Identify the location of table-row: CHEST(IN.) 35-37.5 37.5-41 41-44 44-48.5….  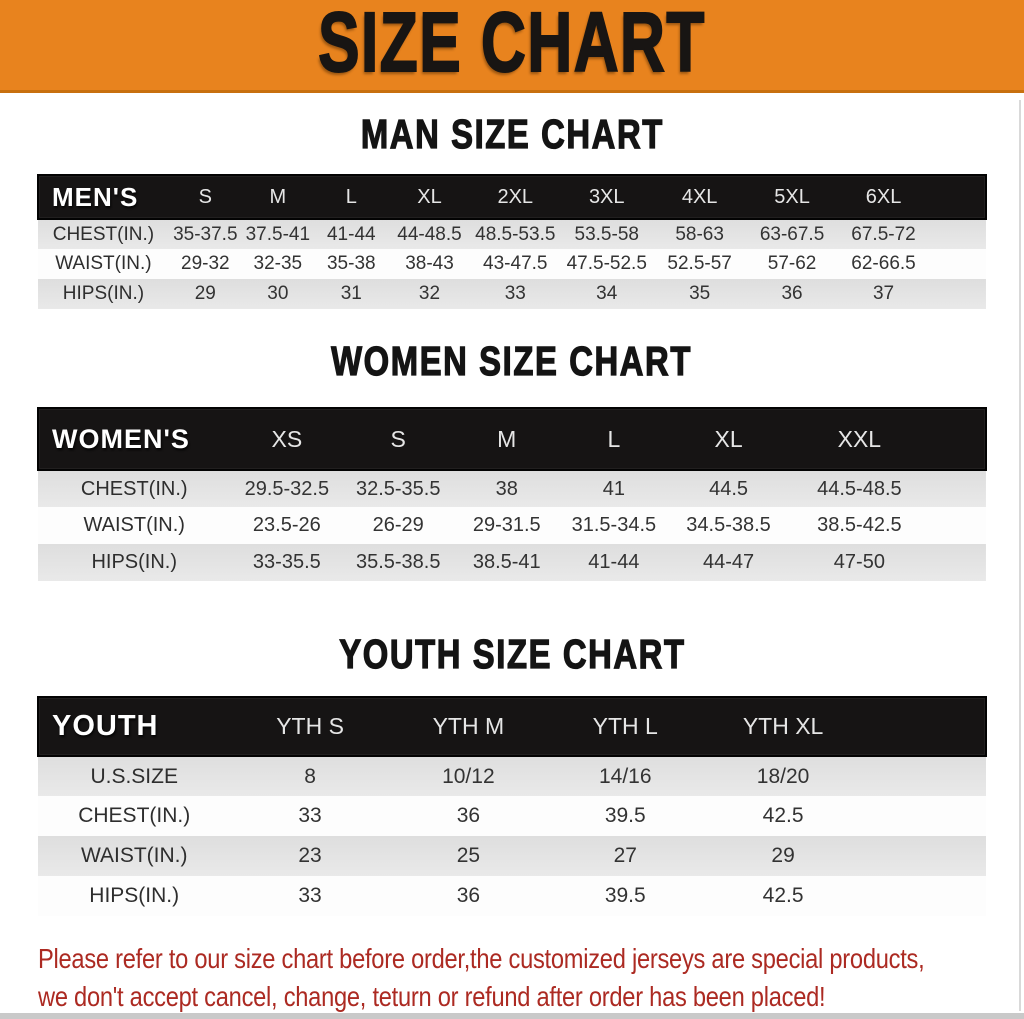
(512, 234).